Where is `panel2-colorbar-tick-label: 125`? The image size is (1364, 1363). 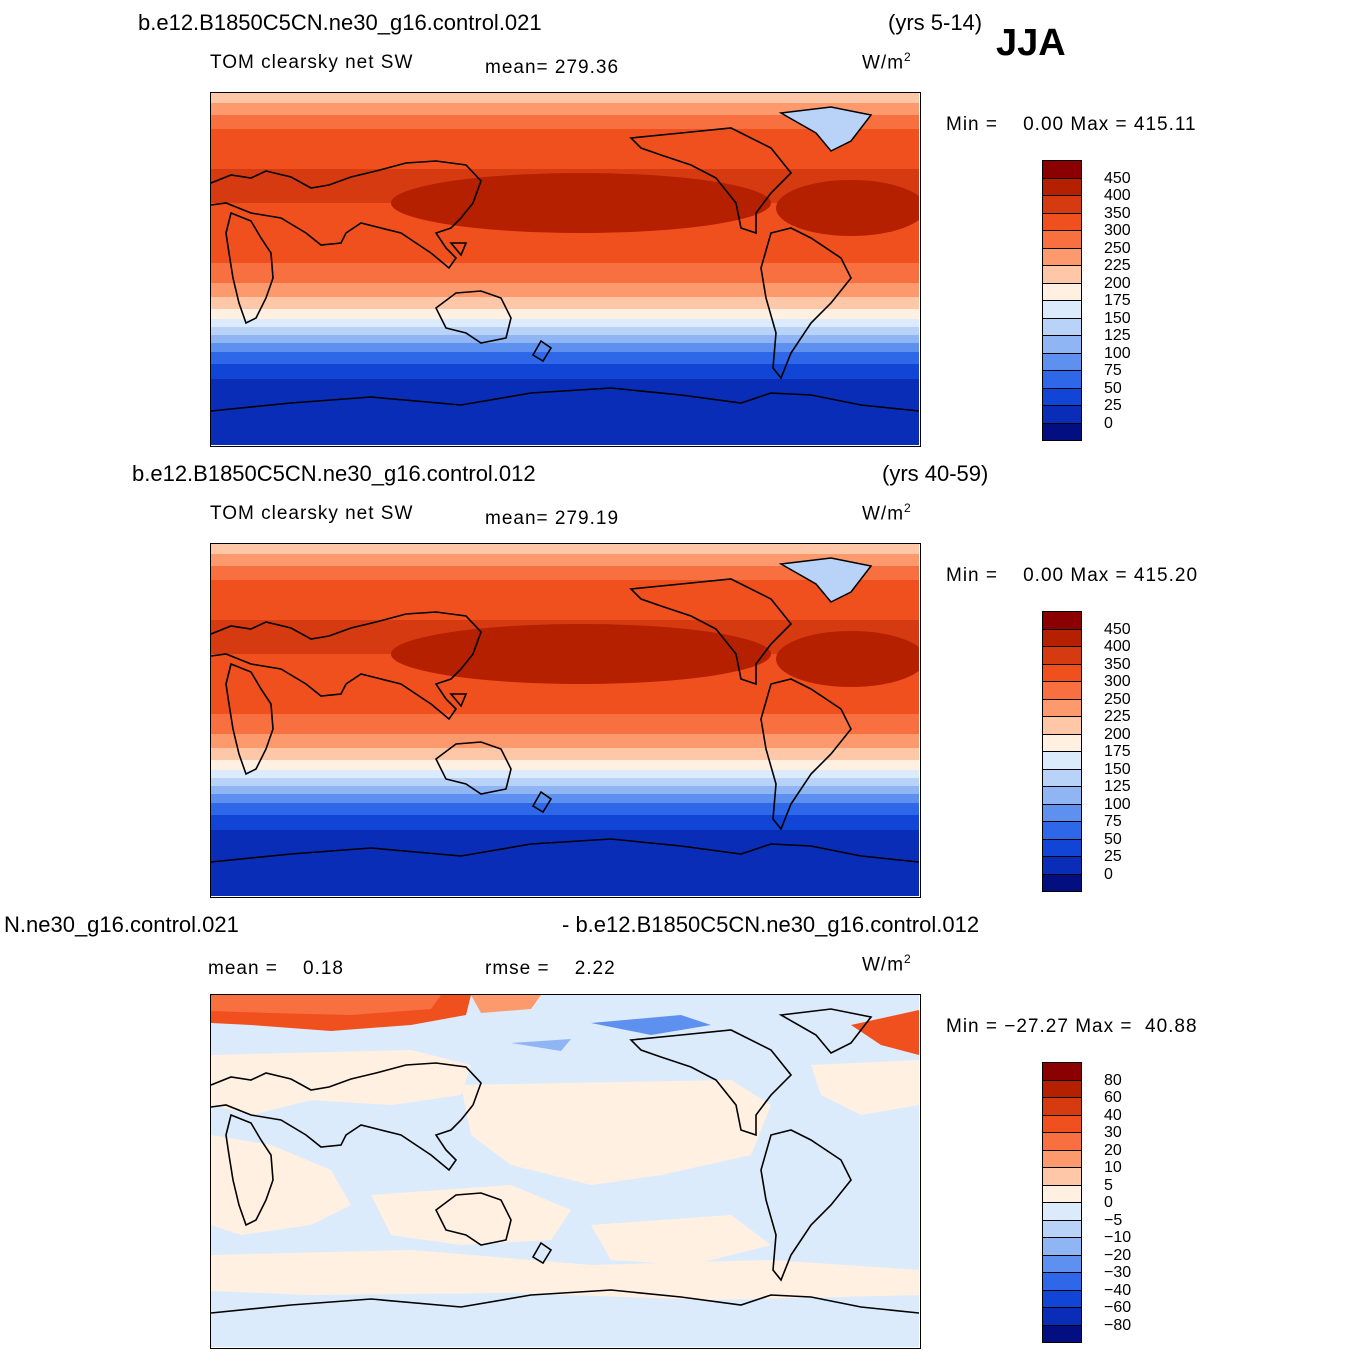
panel2-colorbar-tick-label: 125 is located at coordinates (1117, 786).